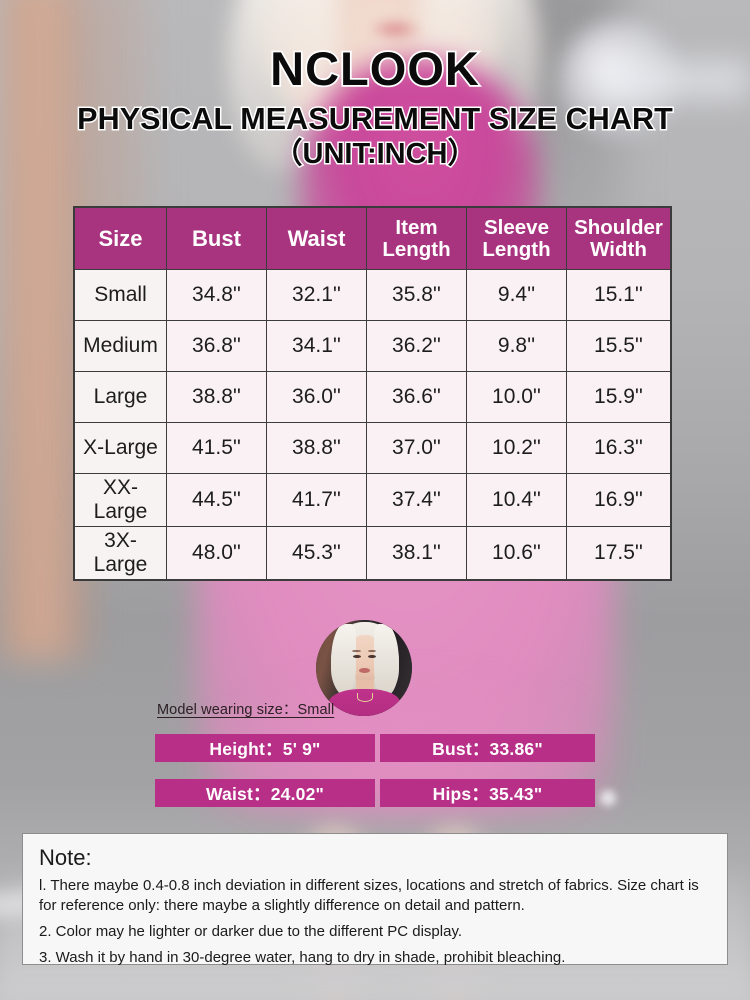  Describe the element at coordinates (608, 798) in the screenshot. I see `background-floor-speck` at that location.